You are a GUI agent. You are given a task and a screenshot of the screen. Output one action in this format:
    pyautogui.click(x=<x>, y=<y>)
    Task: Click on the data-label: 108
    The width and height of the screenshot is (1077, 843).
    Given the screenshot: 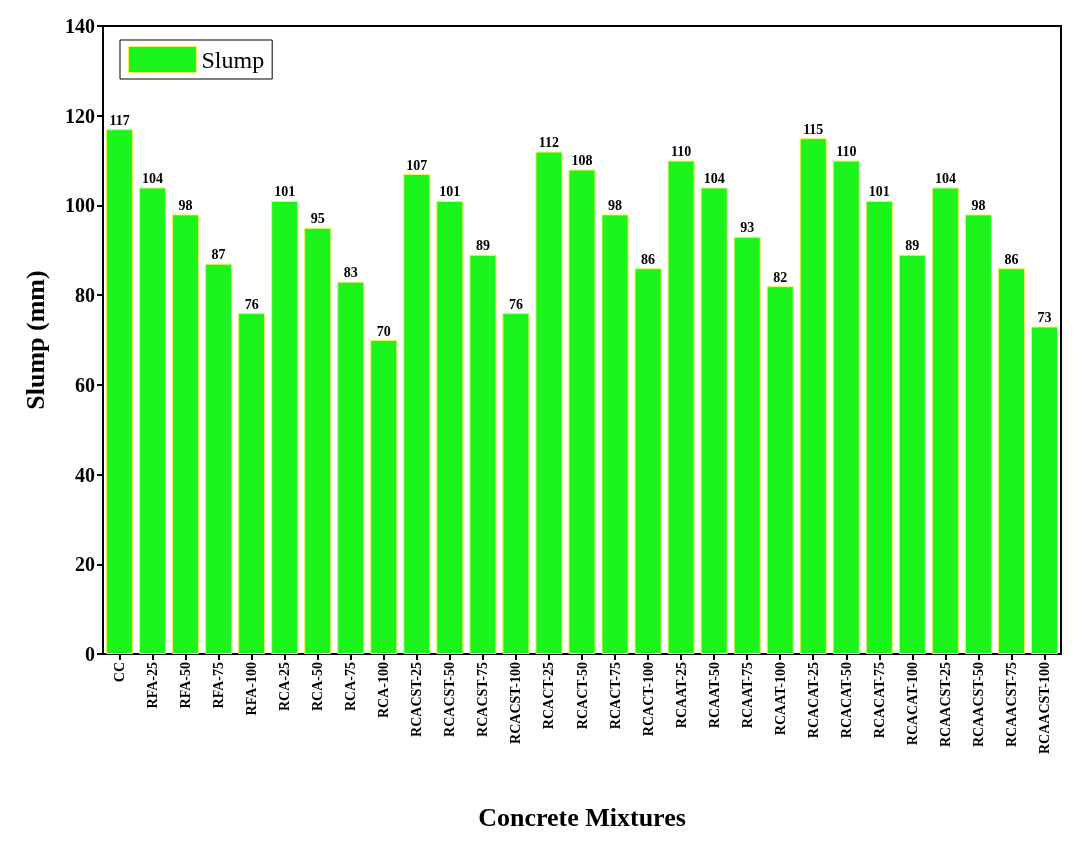 What is the action you would take?
    pyautogui.click(x=582, y=161)
    